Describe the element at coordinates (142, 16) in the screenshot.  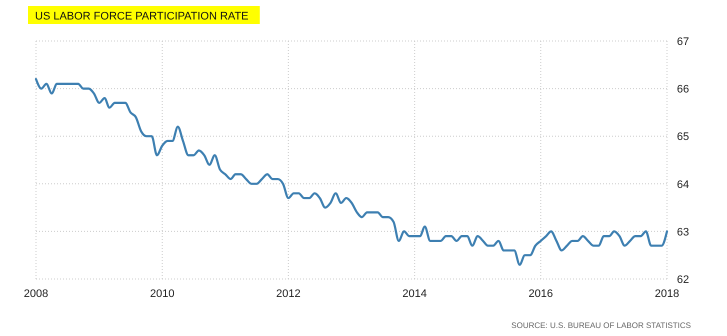
I see `chart-title: US LABOR FORCE PARTICIPATION RATE` at that location.